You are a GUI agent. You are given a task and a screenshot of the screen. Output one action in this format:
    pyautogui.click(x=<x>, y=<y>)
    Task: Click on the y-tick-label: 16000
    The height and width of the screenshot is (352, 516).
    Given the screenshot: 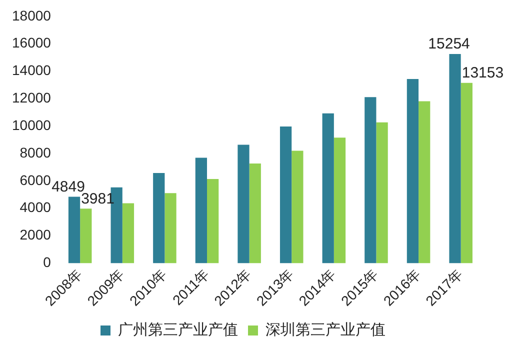 What is the action you would take?
    pyautogui.click(x=32, y=42)
    